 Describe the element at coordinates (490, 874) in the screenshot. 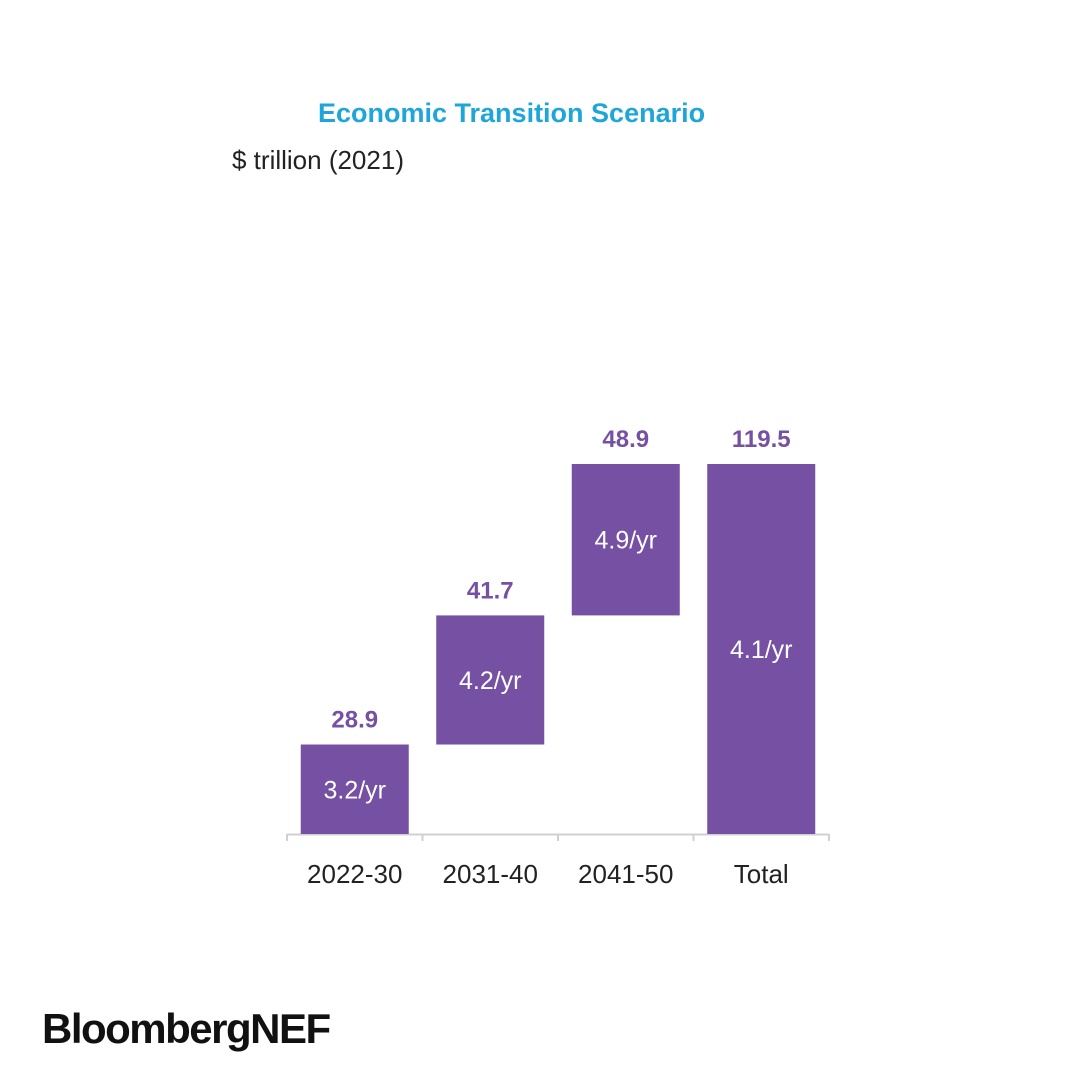

I see `x-tick-label: 2031-40` at that location.